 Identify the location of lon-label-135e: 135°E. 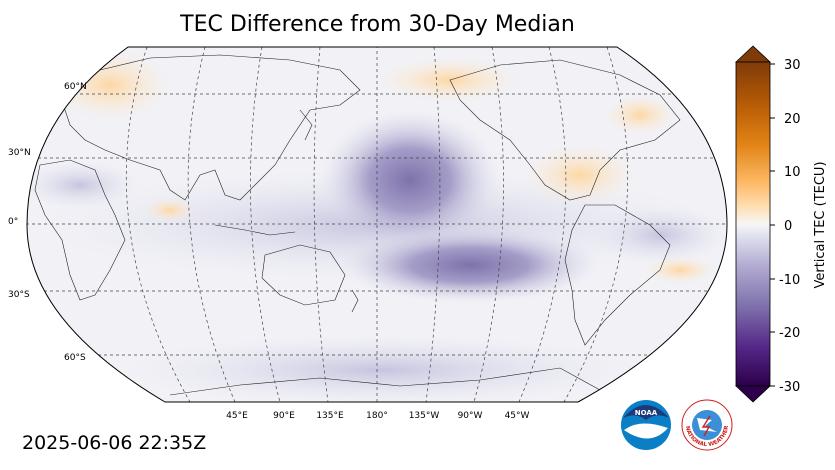
(330, 416).